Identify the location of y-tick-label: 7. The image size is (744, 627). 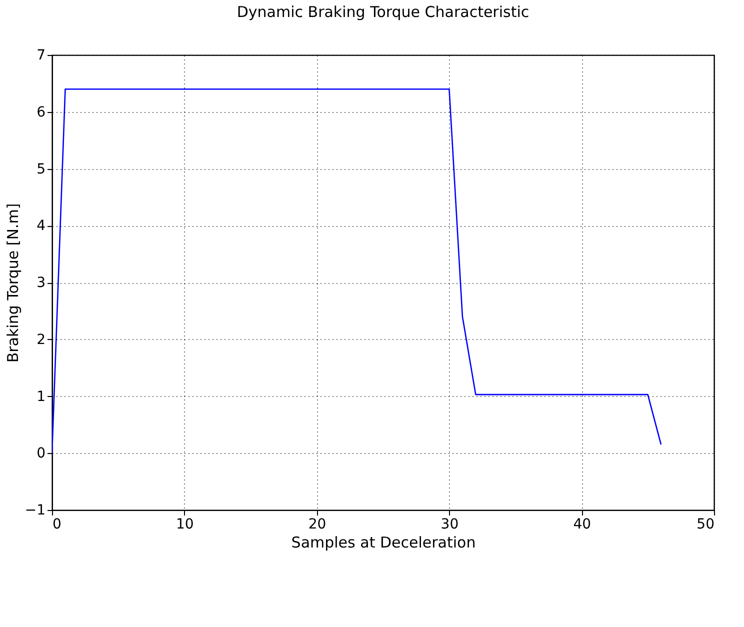
(41, 56).